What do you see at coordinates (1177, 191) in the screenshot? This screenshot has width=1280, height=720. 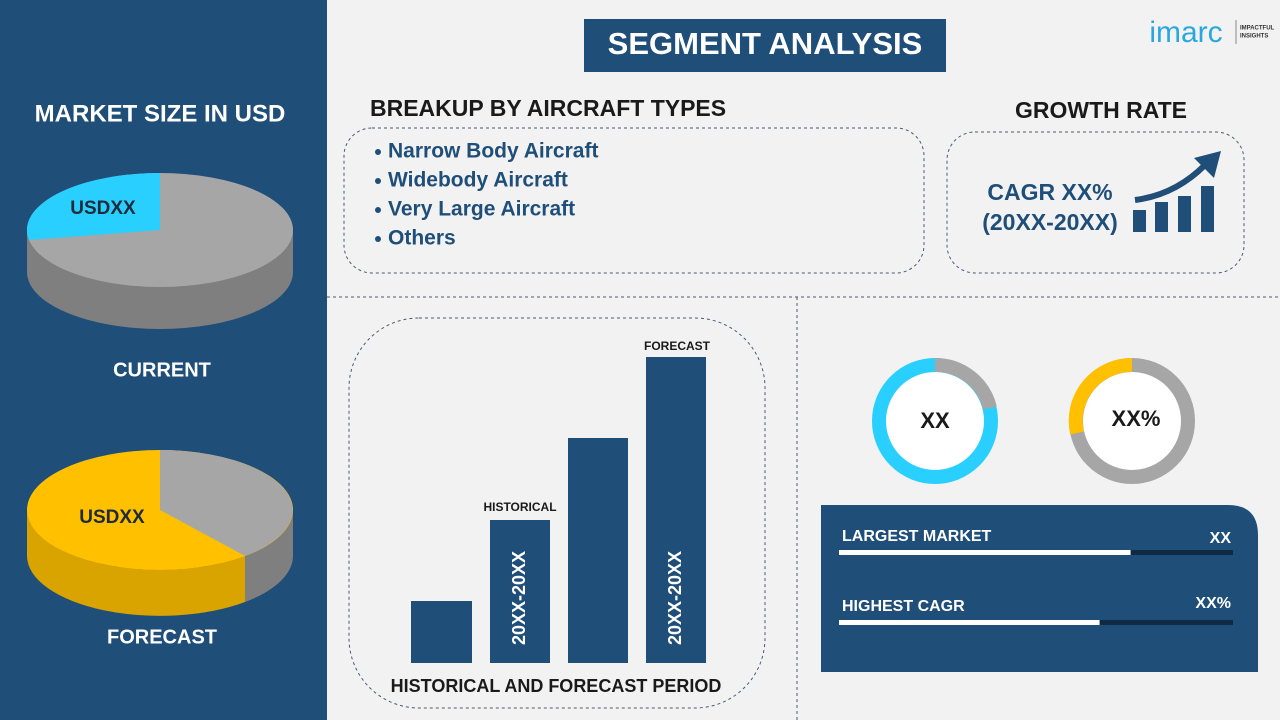 I see `growth-icon` at bounding box center [1177, 191].